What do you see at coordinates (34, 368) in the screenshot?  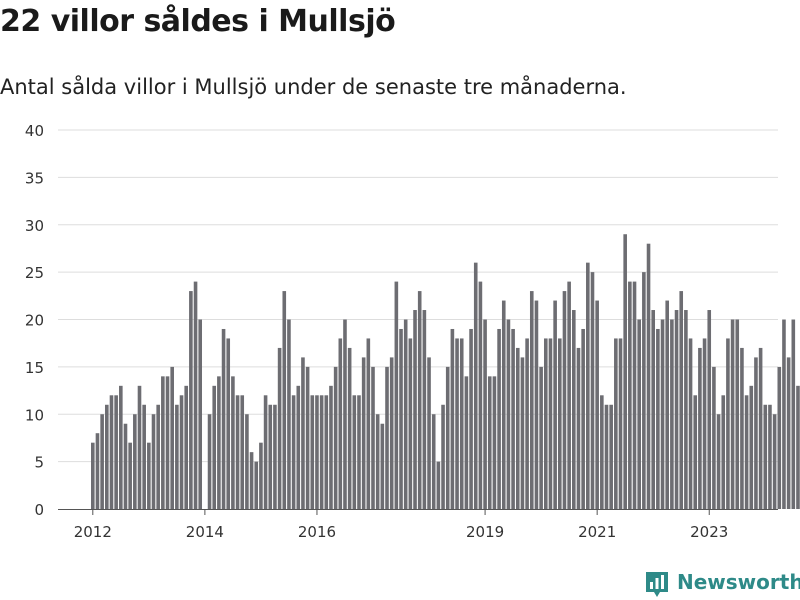 I see `y-tick-label: 15` at bounding box center [34, 368].